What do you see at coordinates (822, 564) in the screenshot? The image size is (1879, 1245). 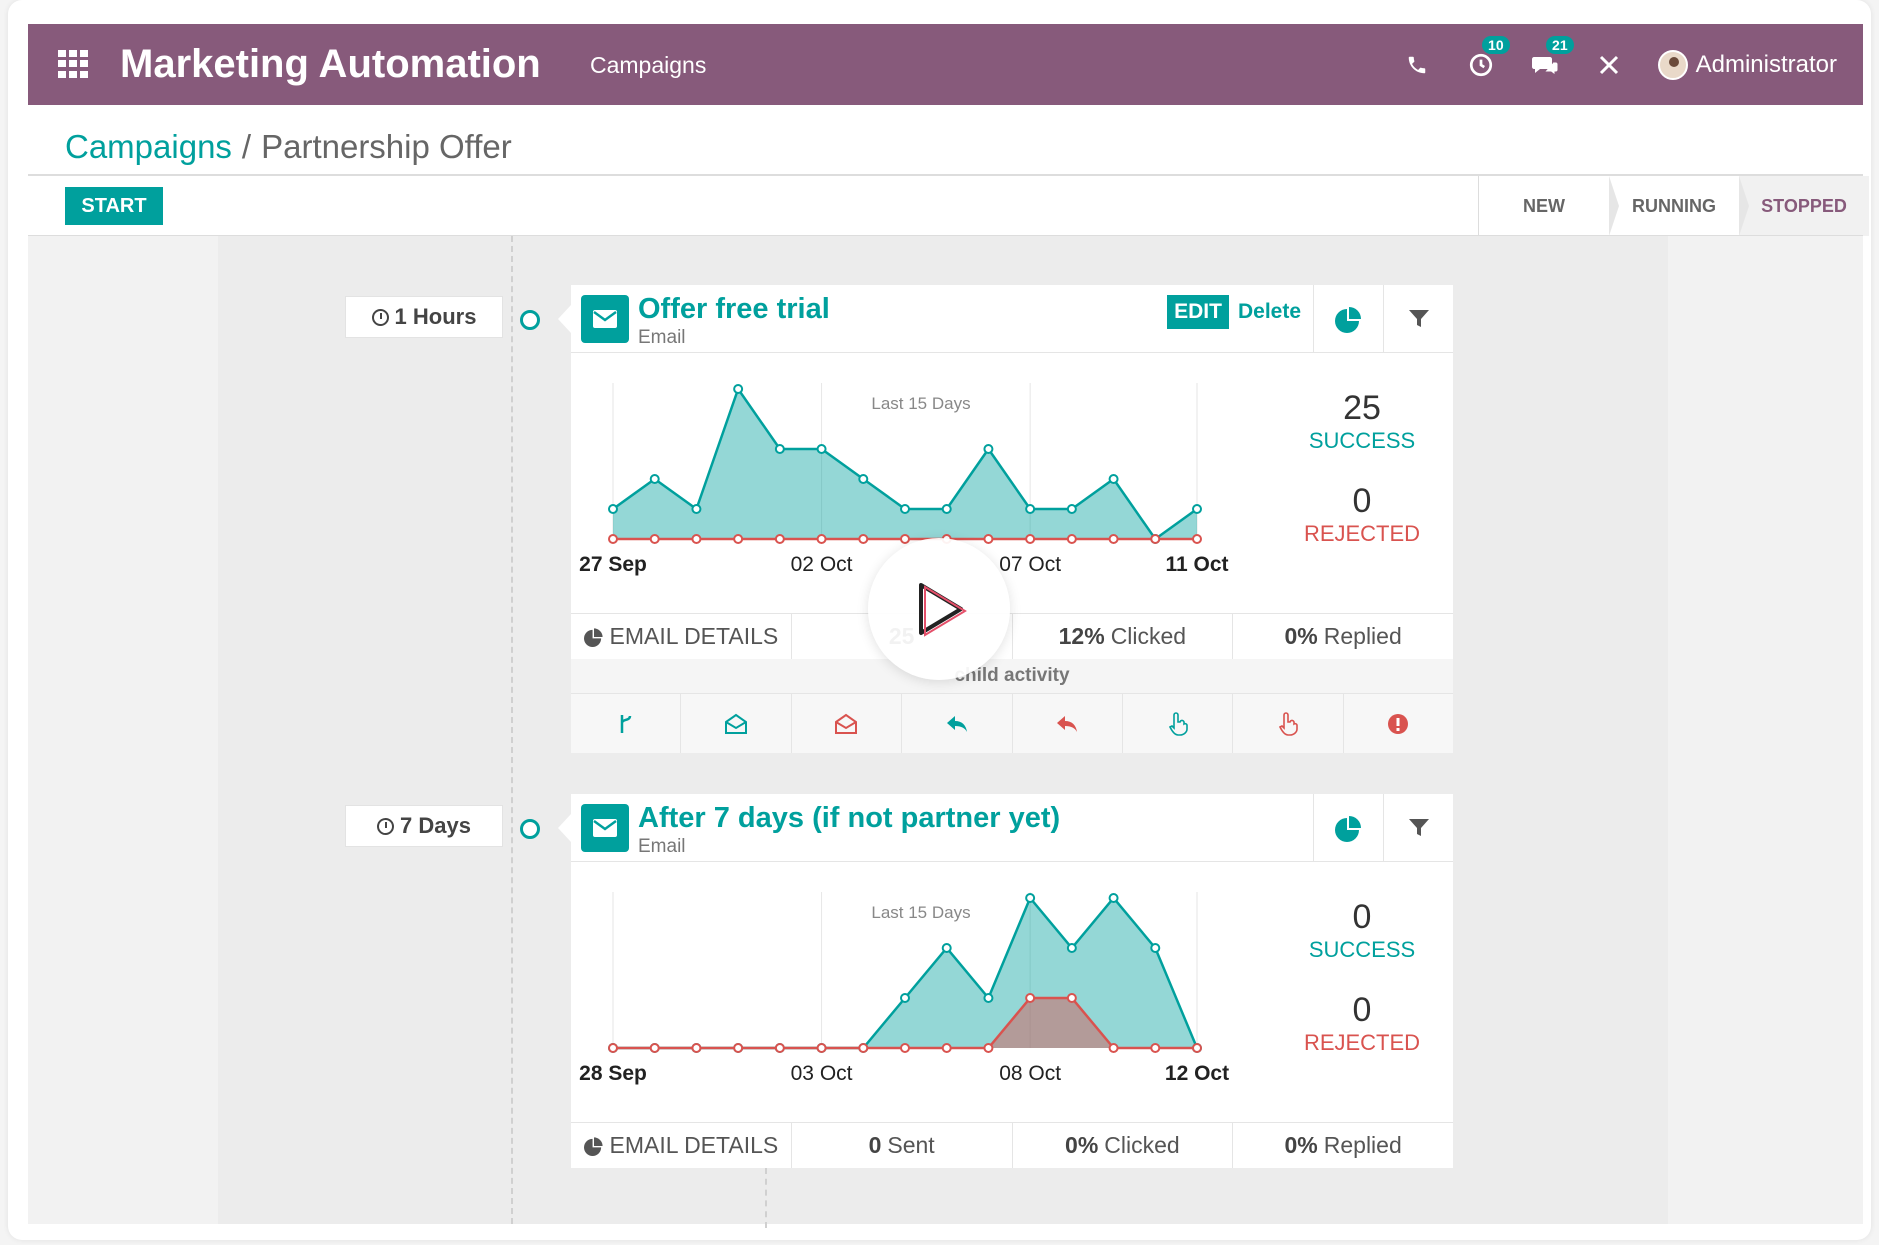 I see `x-tick-label: 02 Oct` at bounding box center [822, 564].